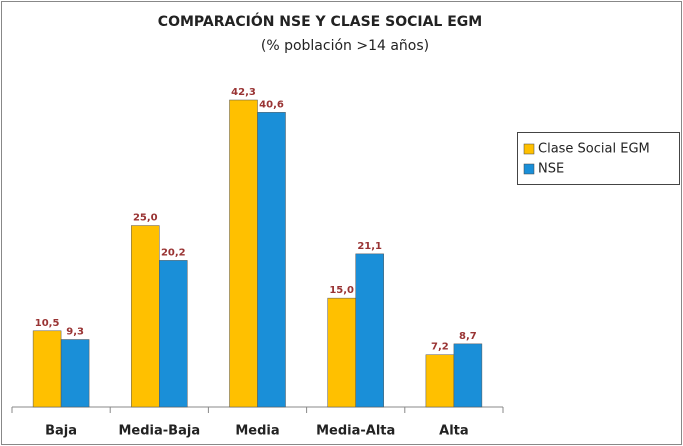 The width and height of the screenshot is (683, 446). What do you see at coordinates (468, 336) in the screenshot?
I see `data-label: 8,7` at bounding box center [468, 336].